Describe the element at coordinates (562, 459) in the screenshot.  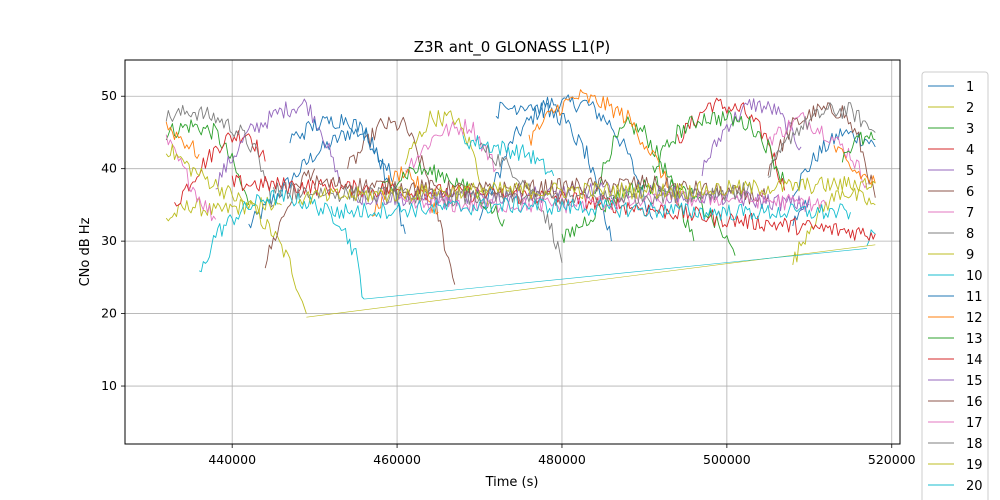
I see `x-tick-label: 480000` at that location.